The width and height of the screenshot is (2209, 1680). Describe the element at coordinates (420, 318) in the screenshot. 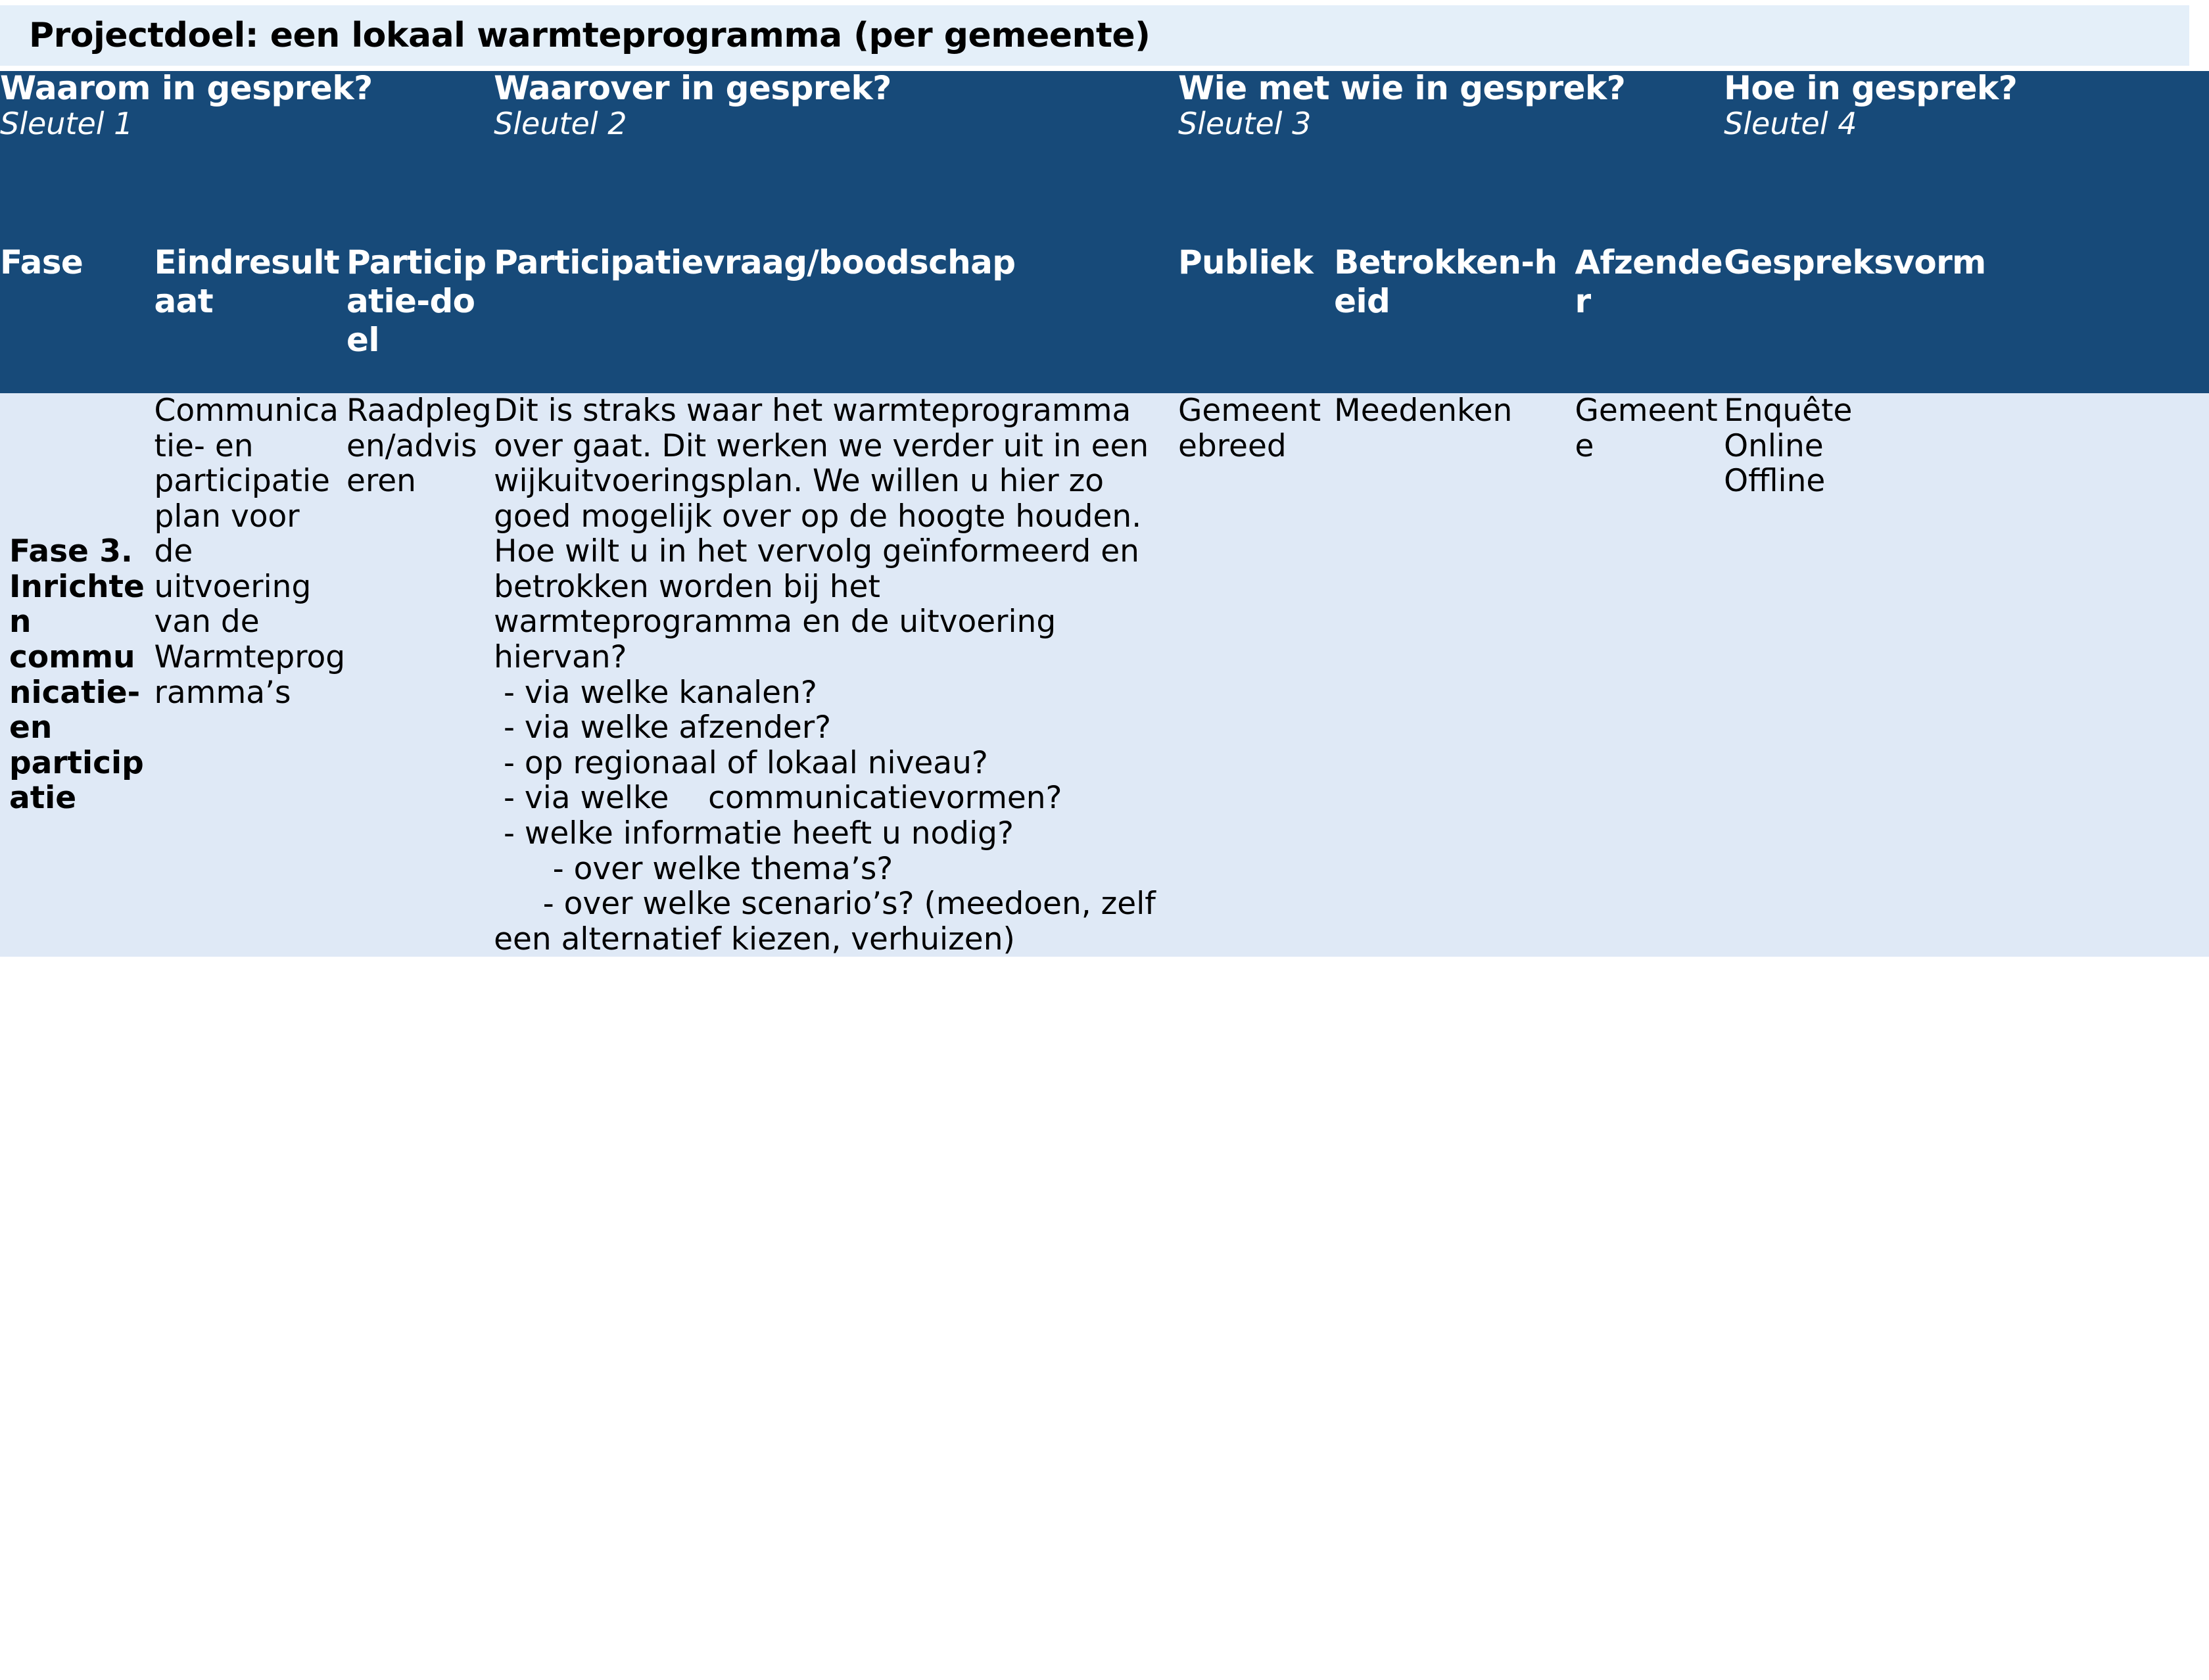

I see `column-header-participatiedoel: Participatie-doel` at that location.